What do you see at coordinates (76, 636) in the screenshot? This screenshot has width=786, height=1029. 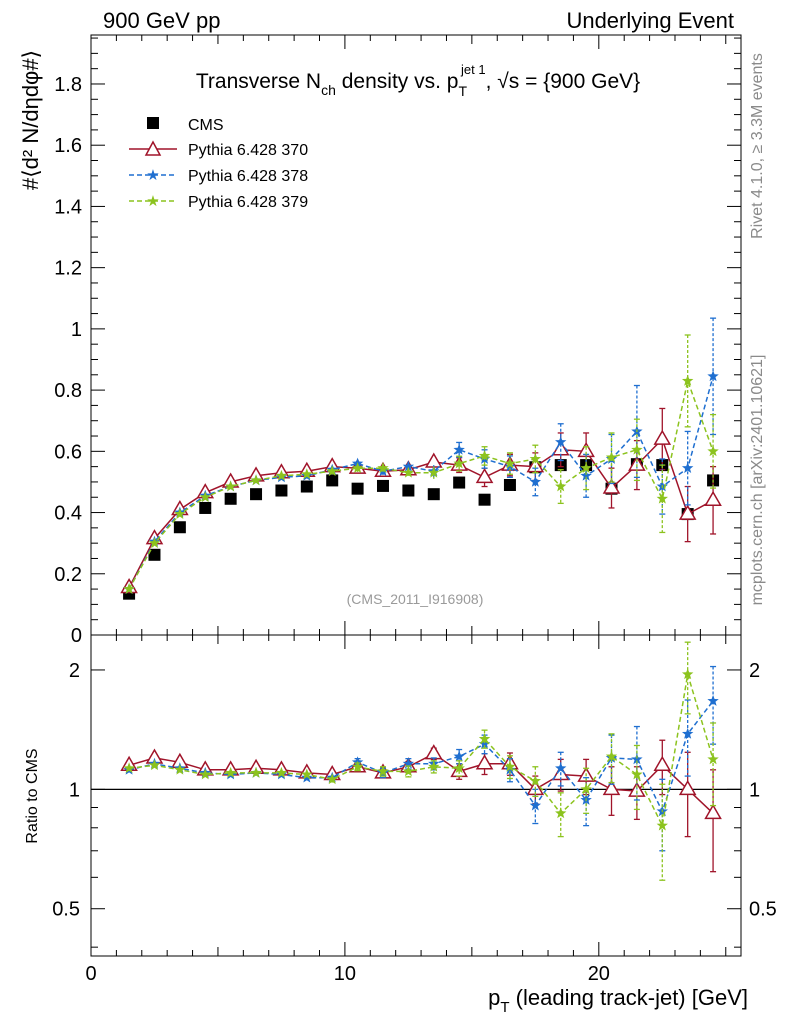 I see `y-tick-label: 0` at bounding box center [76, 636].